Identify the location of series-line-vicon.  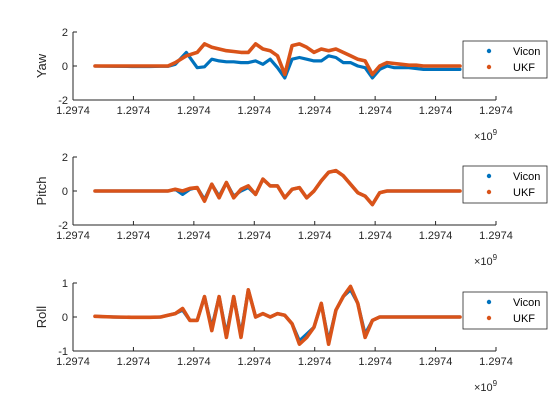
(277, 65).